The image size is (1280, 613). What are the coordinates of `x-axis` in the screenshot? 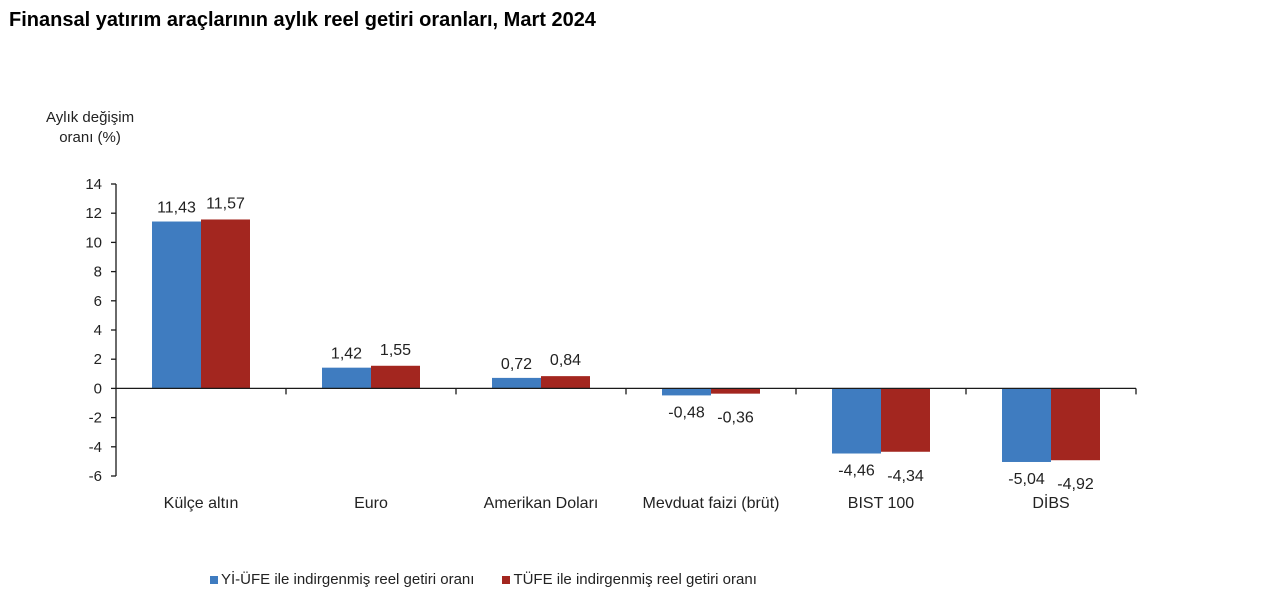 It's located at (626, 391).